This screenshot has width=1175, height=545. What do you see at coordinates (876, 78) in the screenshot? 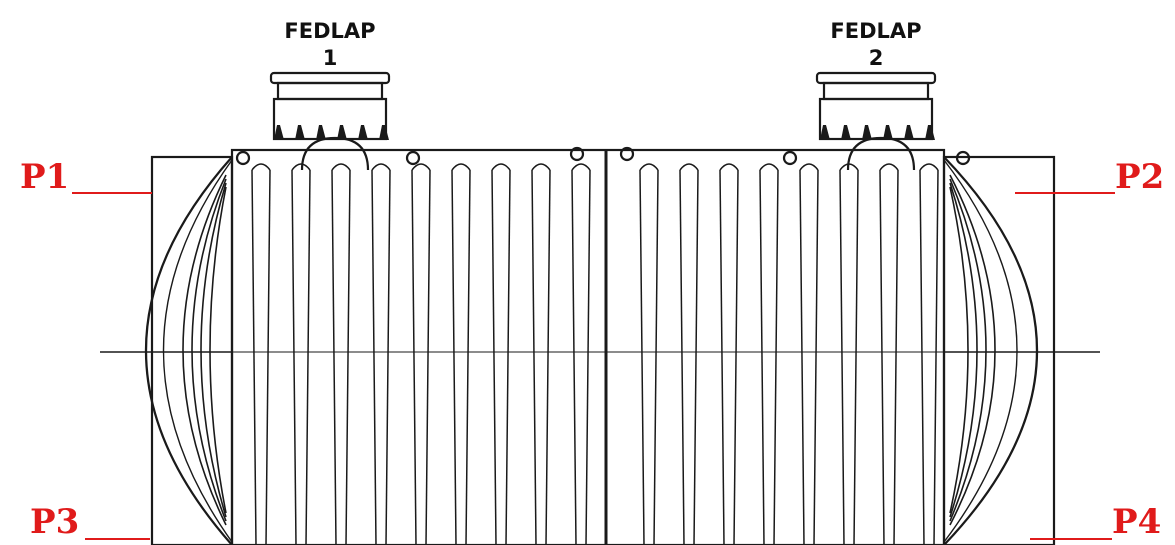
I see `lid-2-cap` at bounding box center [876, 78].